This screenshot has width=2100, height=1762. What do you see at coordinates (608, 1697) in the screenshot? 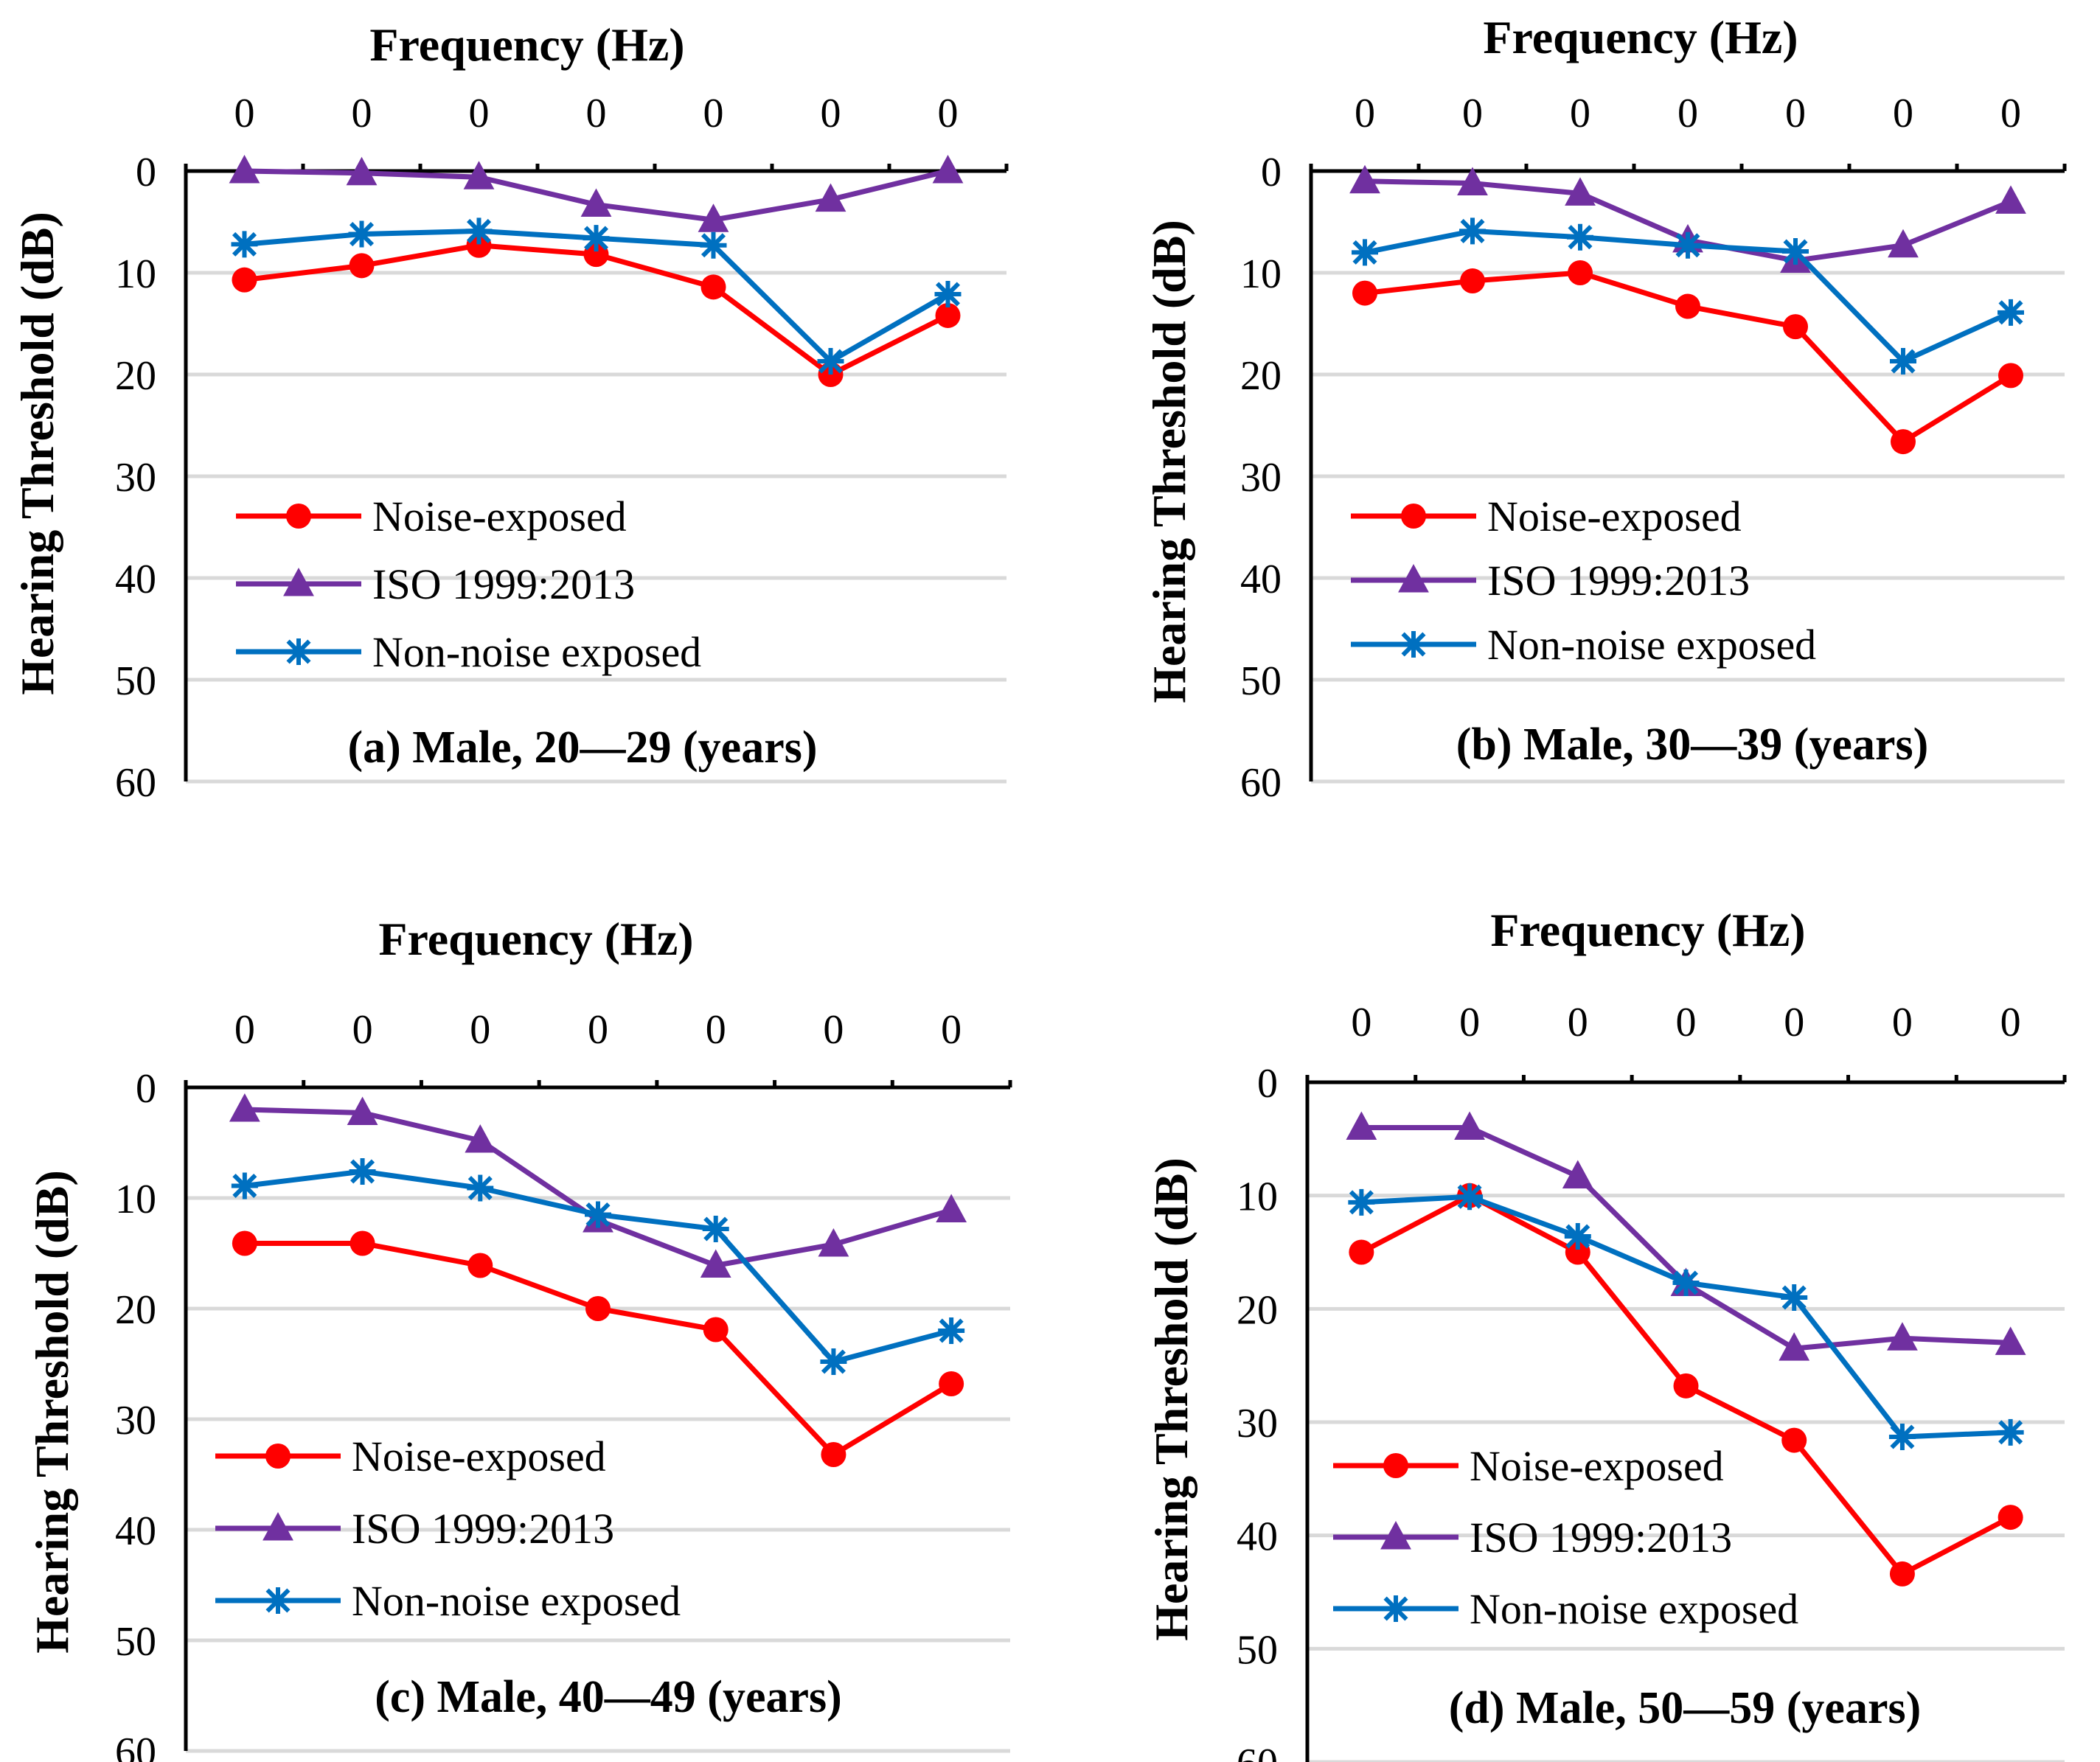
I see `panel-title: (c) Male, 40—49 (years)` at bounding box center [608, 1697].